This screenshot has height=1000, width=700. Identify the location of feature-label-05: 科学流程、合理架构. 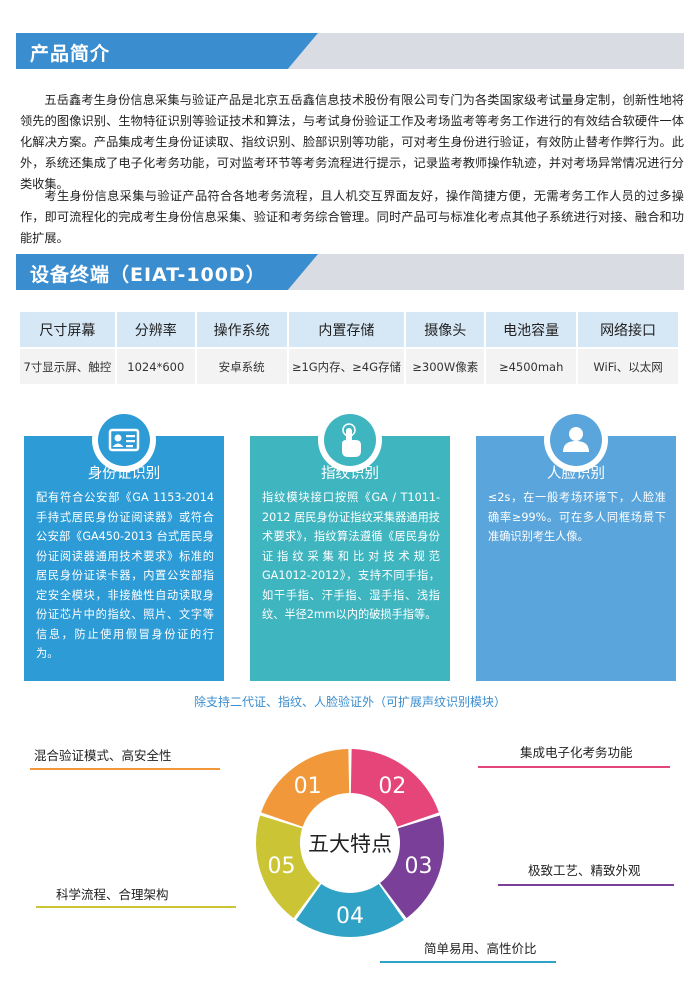
(112, 894).